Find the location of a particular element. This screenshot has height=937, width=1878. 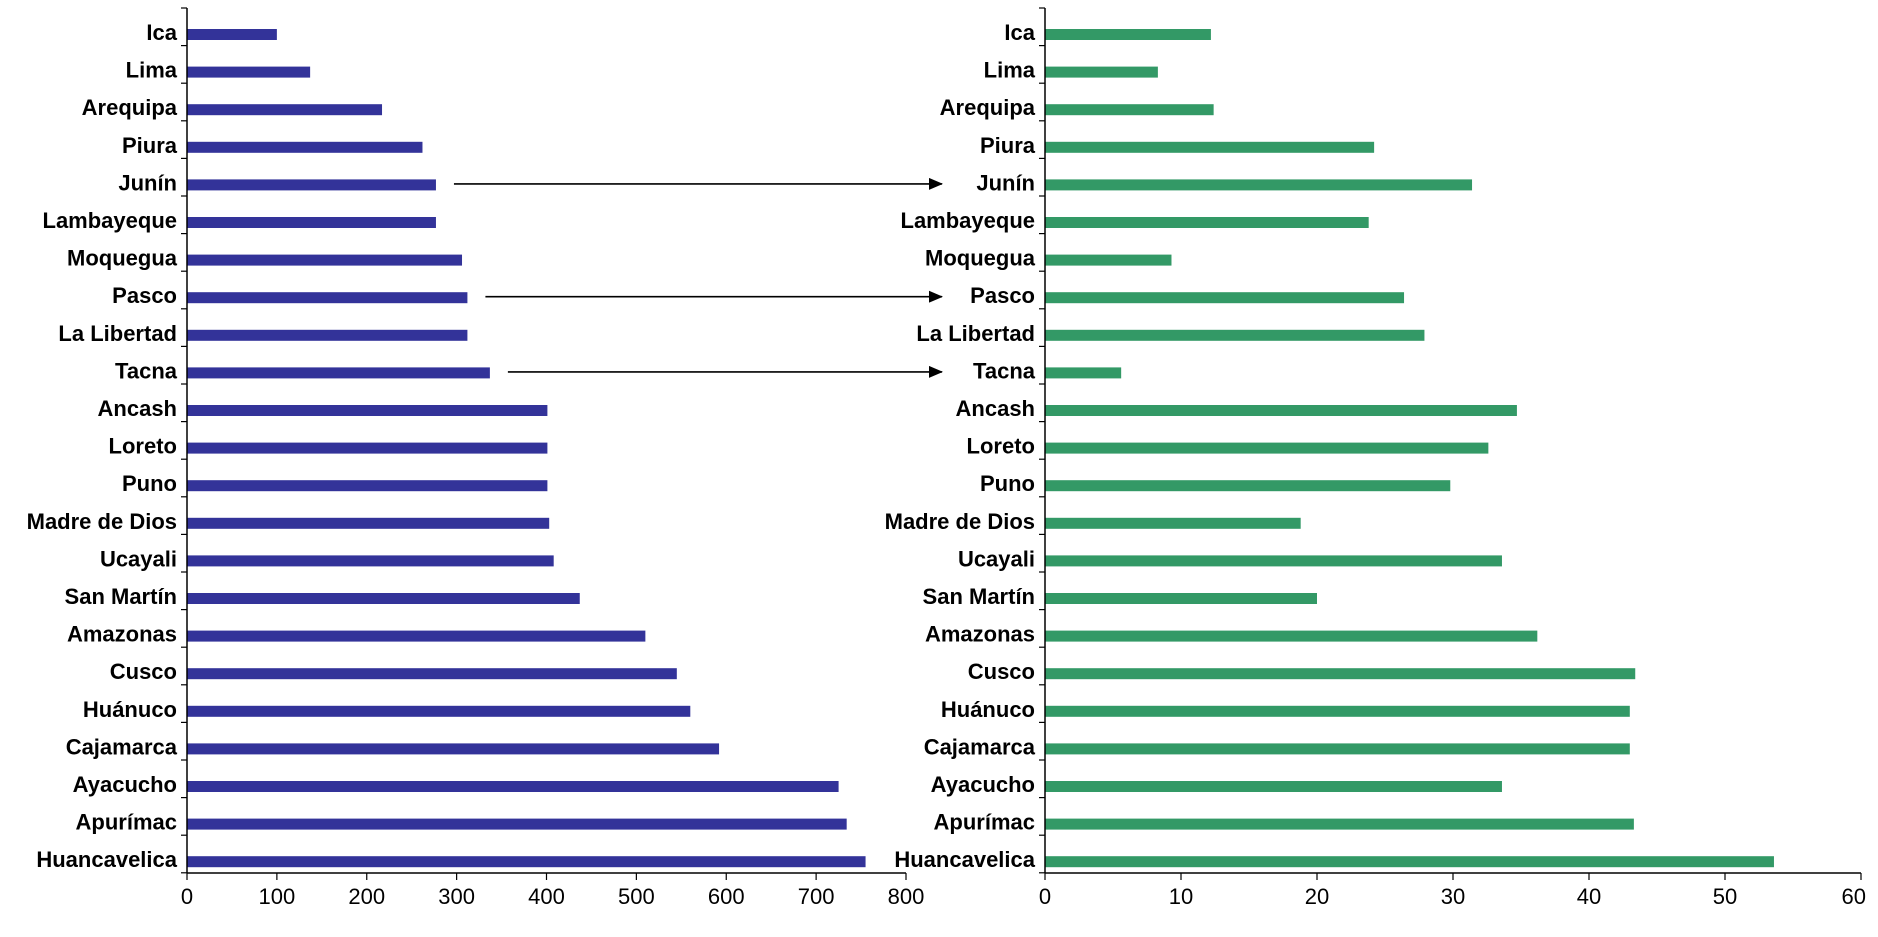

bar-huanuco is located at coordinates (1337, 711).